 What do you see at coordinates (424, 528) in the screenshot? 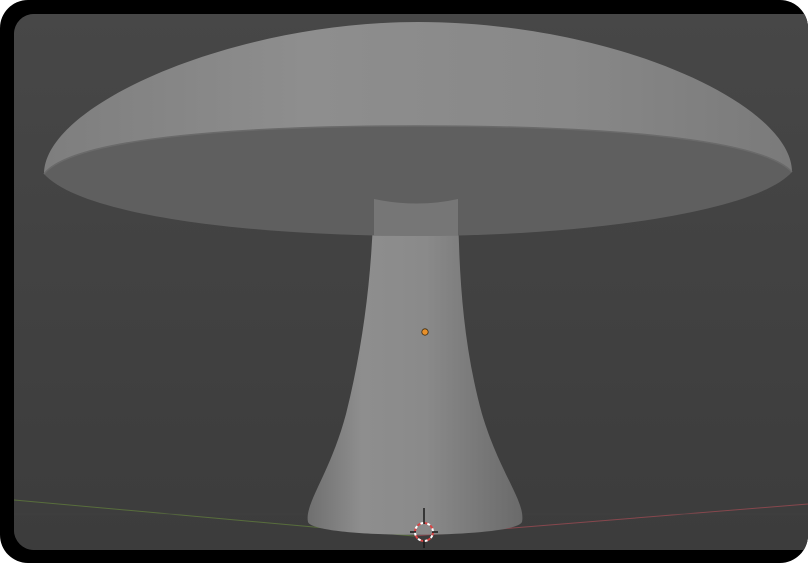
I see `3d-cursor-icon` at bounding box center [424, 528].